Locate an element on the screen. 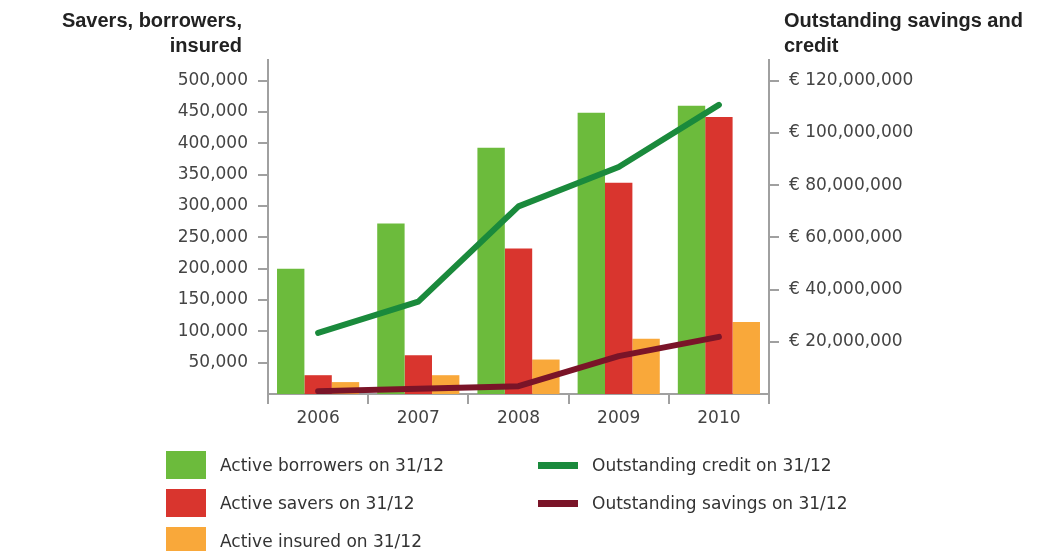  legend-label: Outstanding credit on 31/12 is located at coordinates (712, 465).